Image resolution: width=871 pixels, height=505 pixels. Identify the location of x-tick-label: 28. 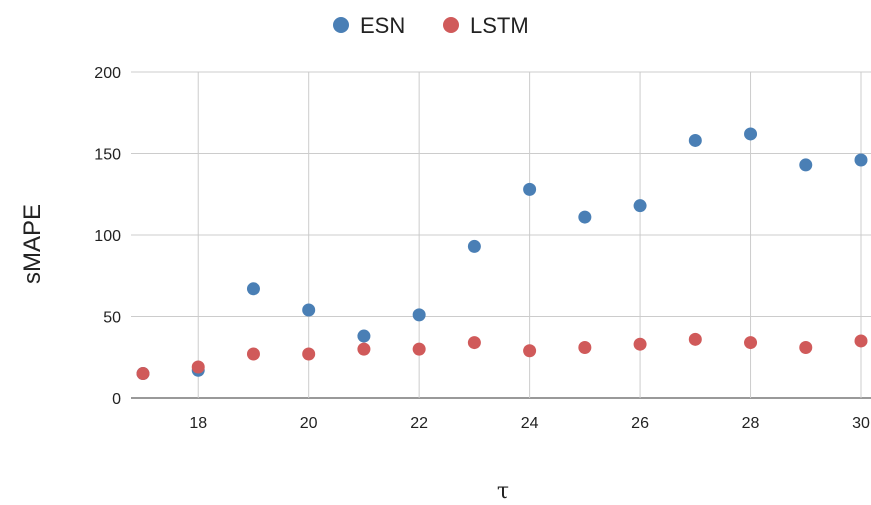
(751, 423).